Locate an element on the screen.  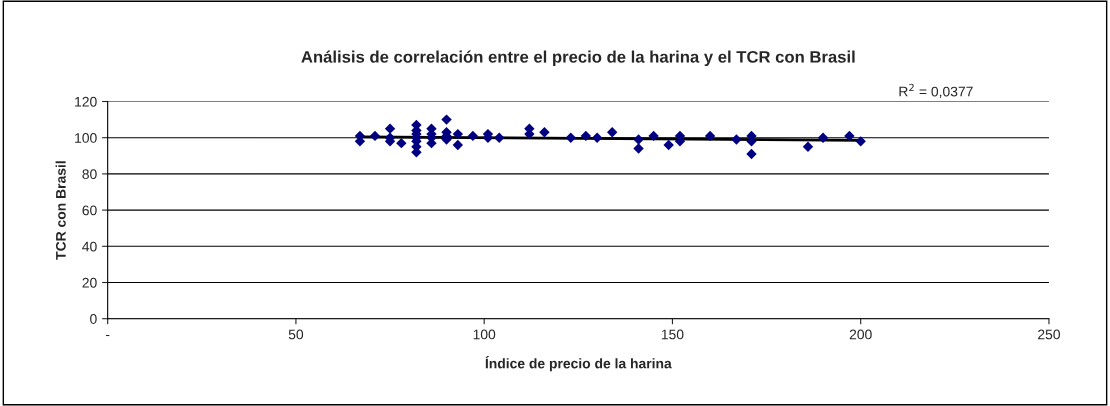
y-tick-label: 20 is located at coordinates (89, 282).